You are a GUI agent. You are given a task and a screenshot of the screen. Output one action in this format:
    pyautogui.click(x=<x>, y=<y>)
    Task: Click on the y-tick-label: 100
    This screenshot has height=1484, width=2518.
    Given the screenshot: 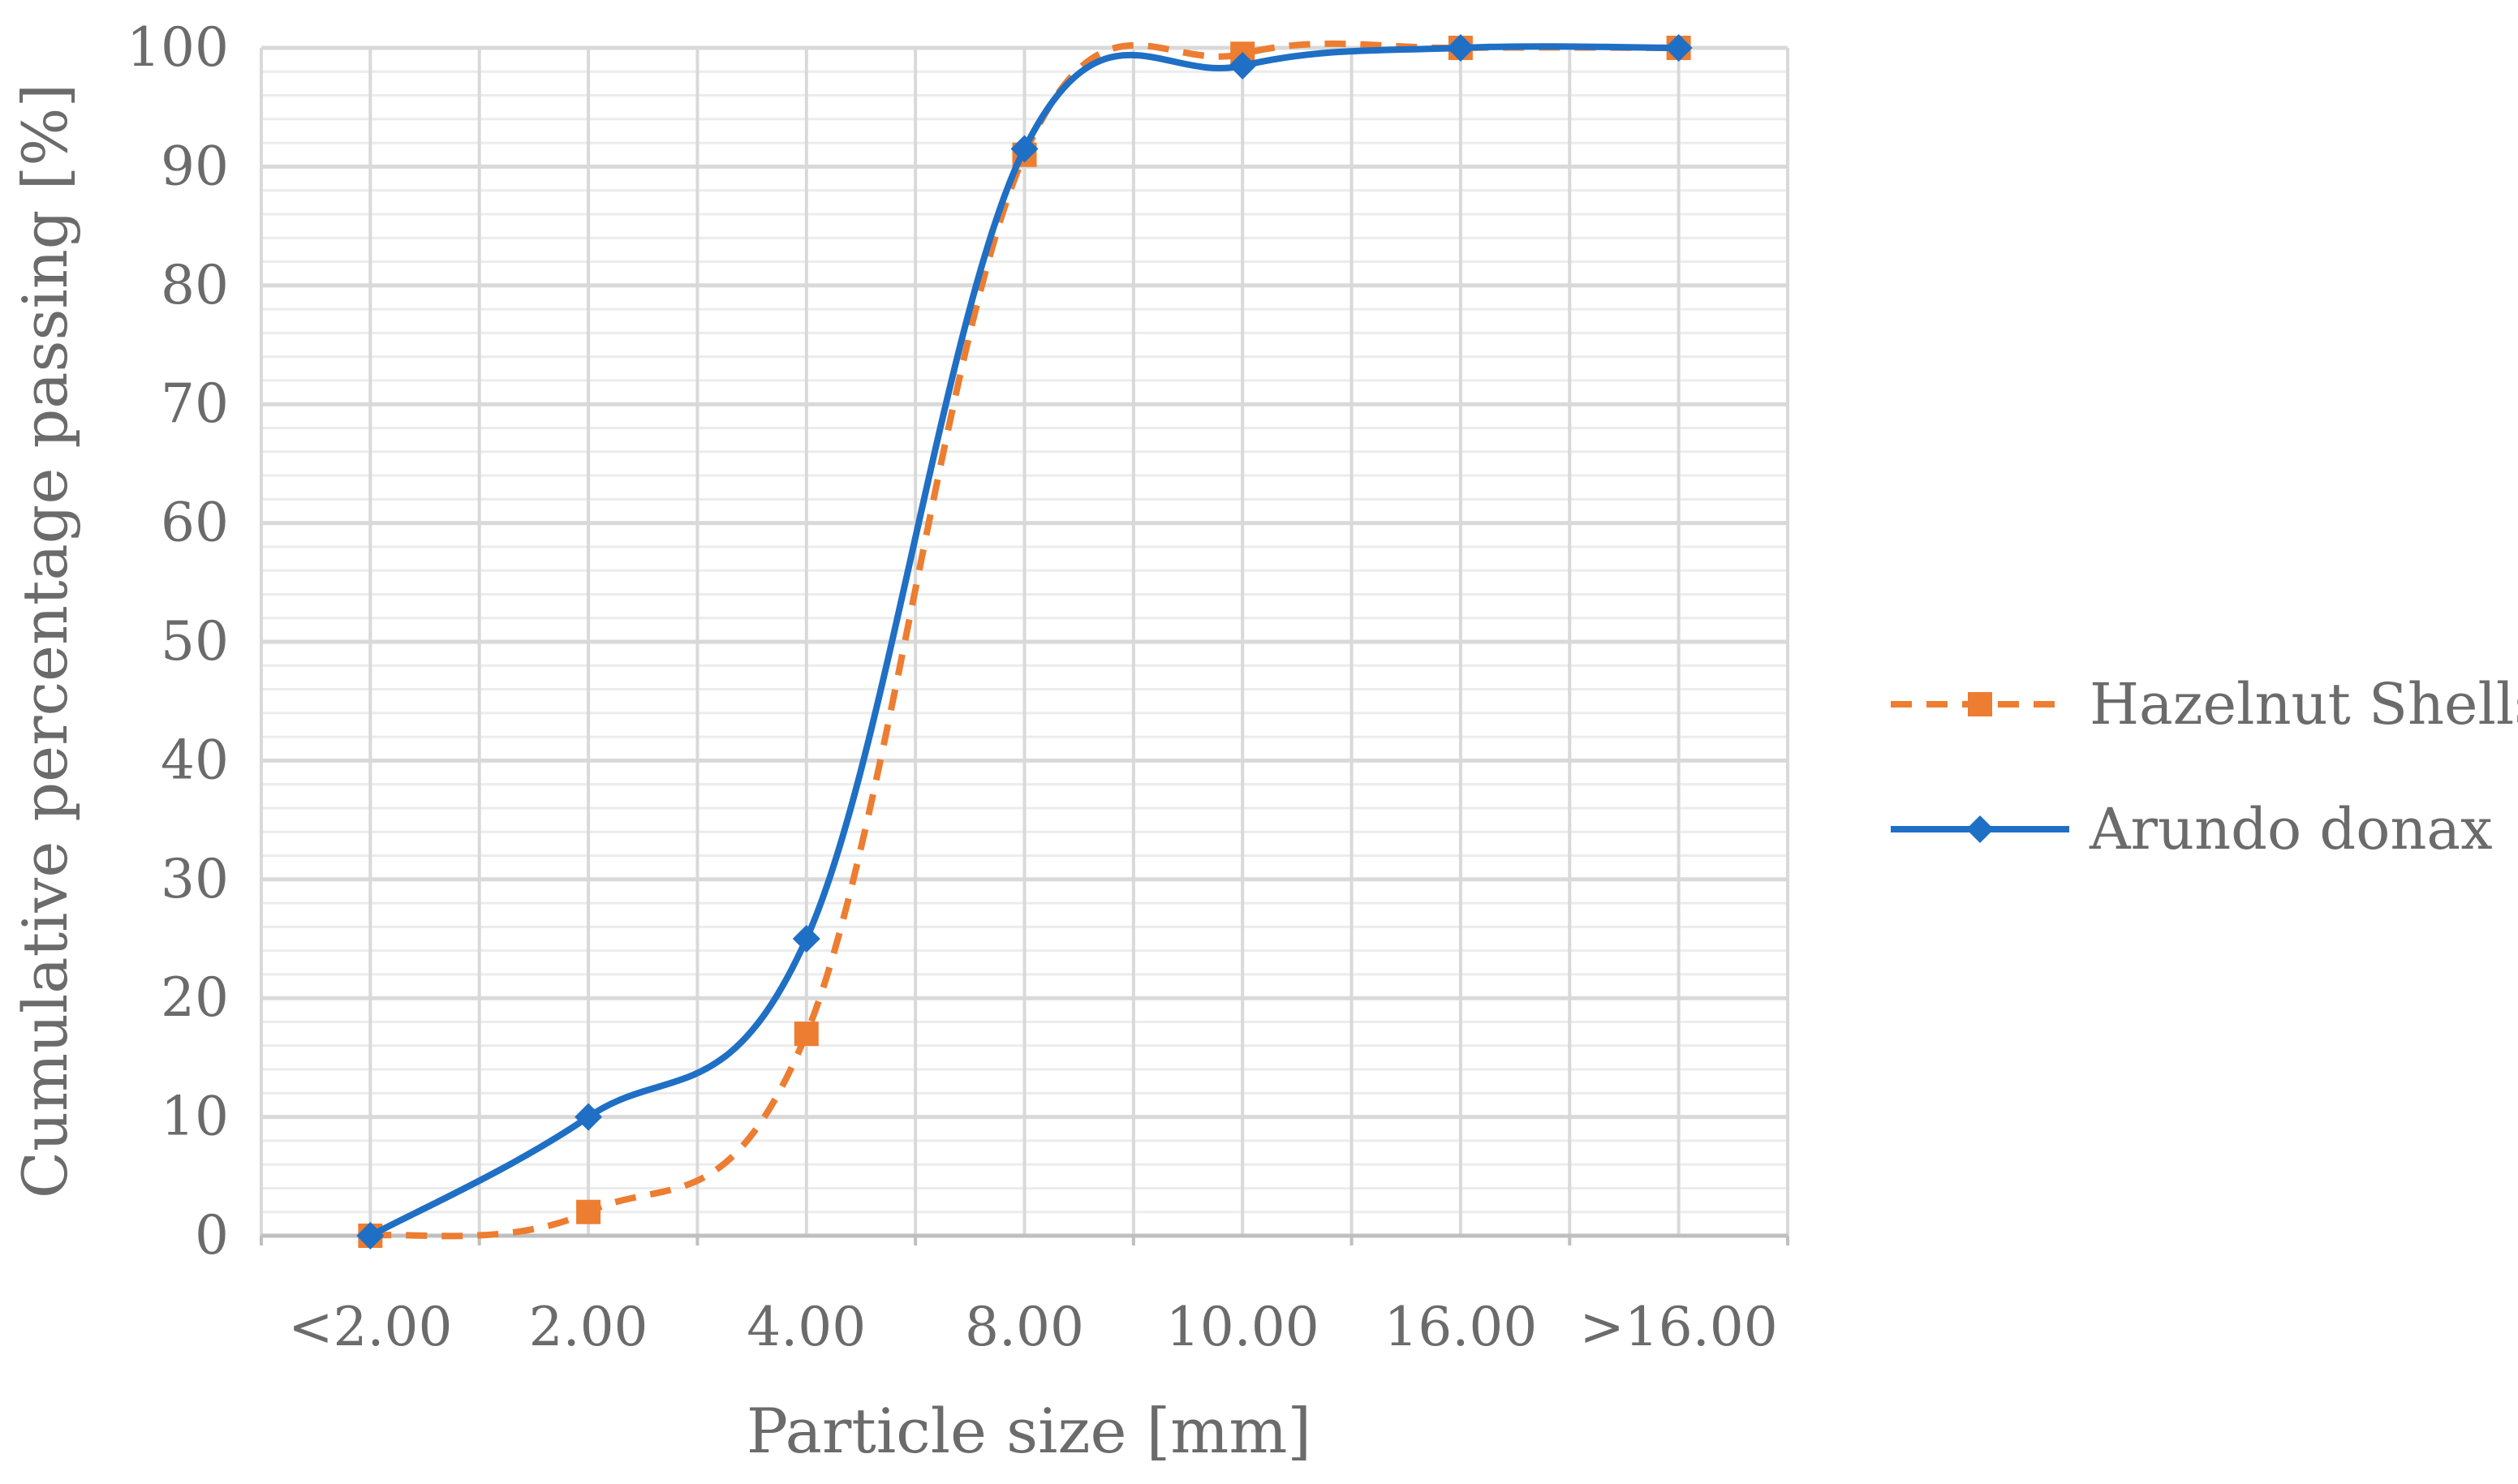 What is the action you would take?
    pyautogui.click(x=178, y=47)
    